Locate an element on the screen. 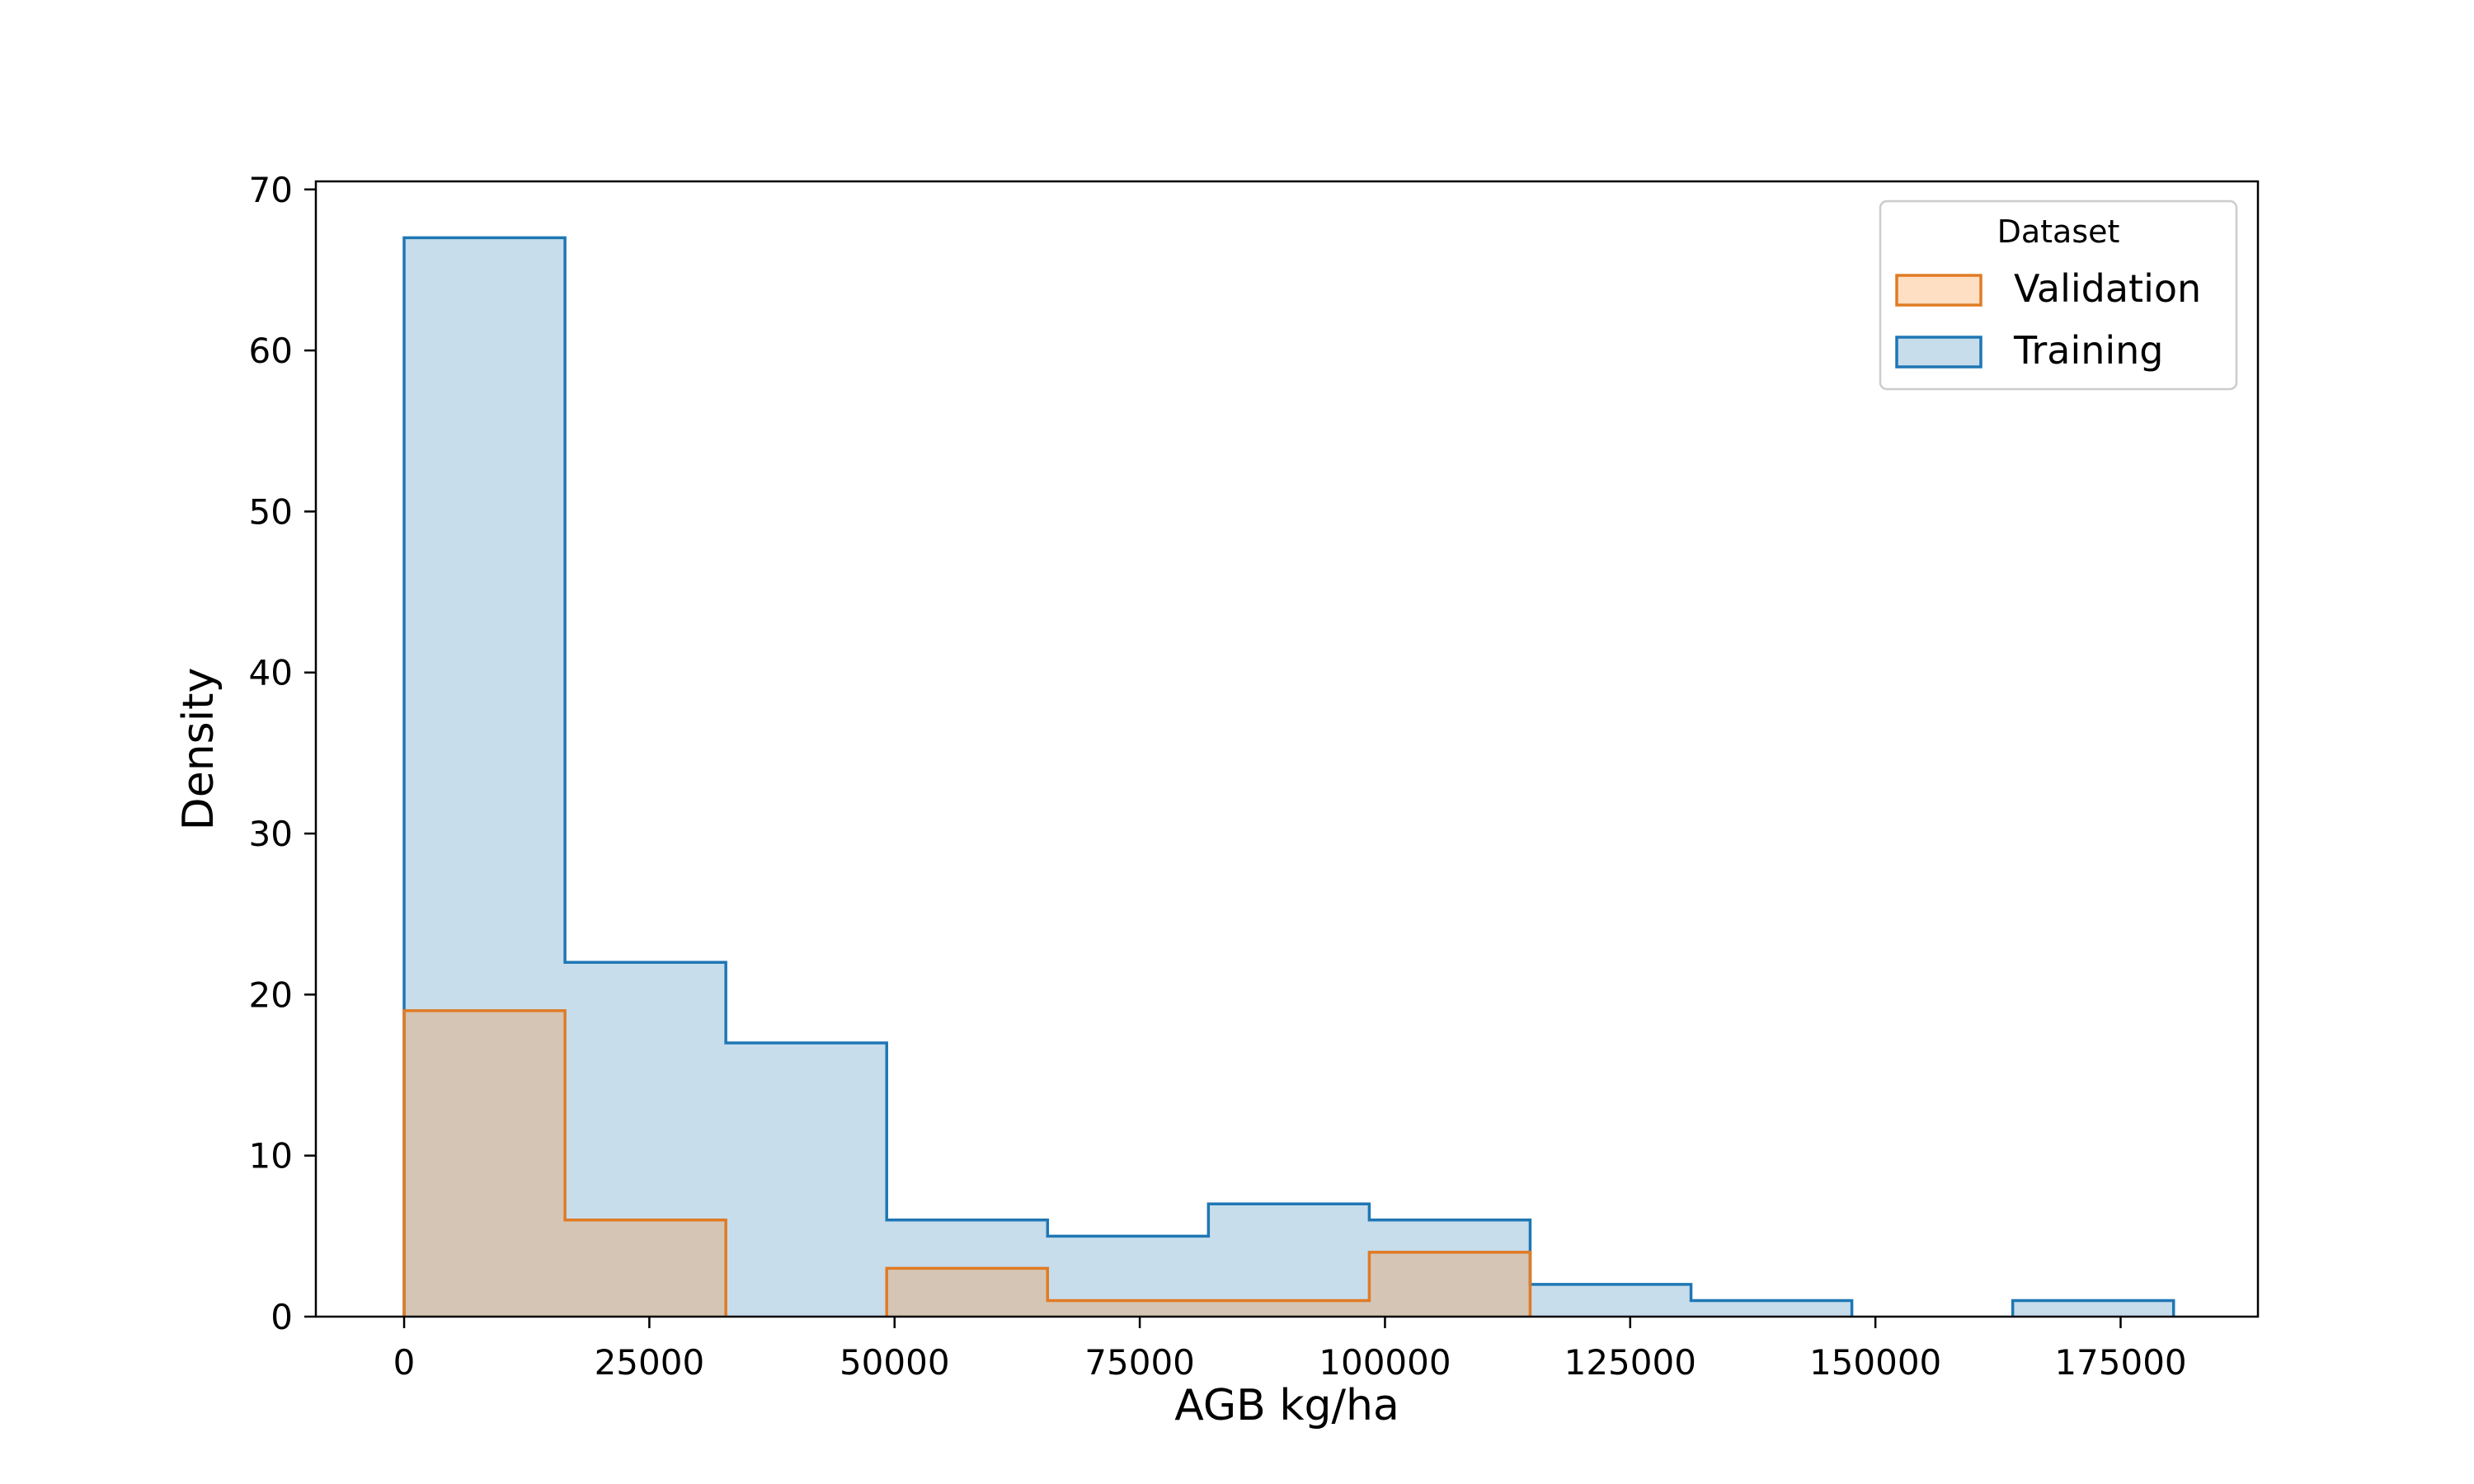 This screenshot has height=1484, width=2474. y-tick-label: 20 is located at coordinates (271, 994).